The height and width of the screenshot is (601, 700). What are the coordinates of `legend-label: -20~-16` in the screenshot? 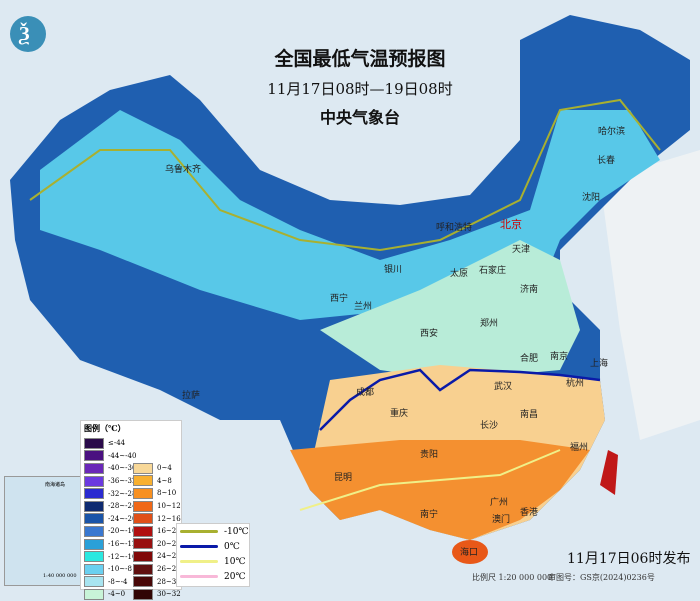 It's located at (122, 531).